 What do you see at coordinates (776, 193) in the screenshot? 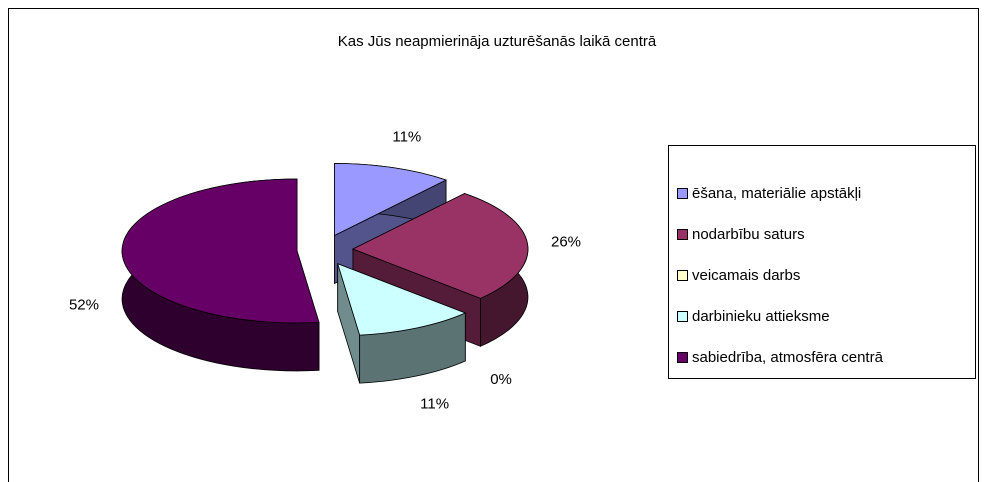
I see `legend-label: ēšana, materiālie apstākļi` at bounding box center [776, 193].